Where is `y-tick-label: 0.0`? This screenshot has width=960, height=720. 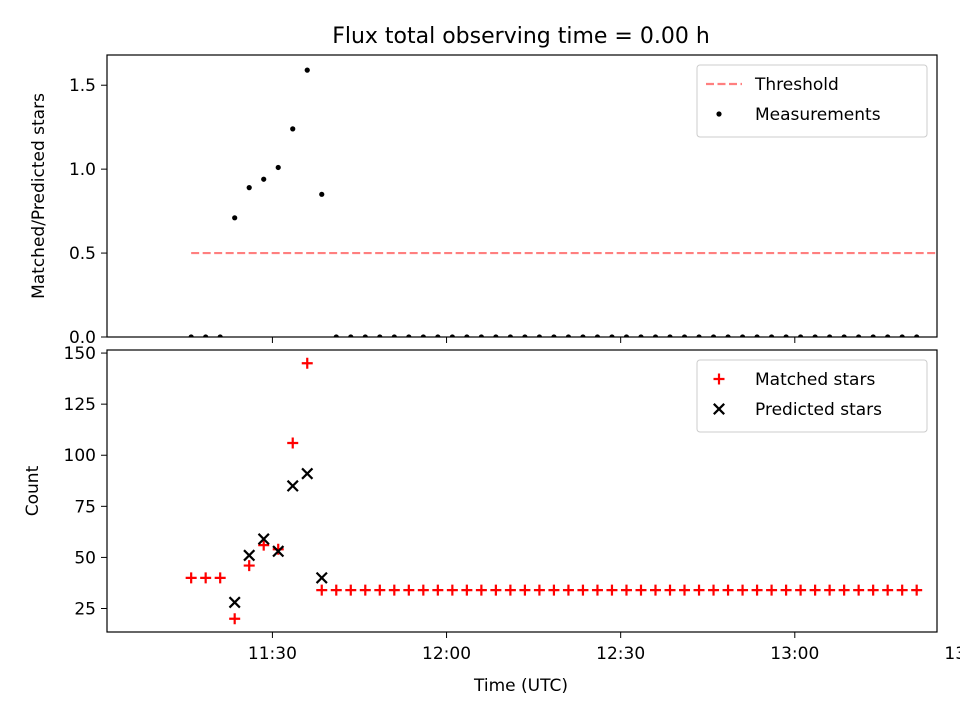
y-tick-label: 0.0 is located at coordinates (82, 338).